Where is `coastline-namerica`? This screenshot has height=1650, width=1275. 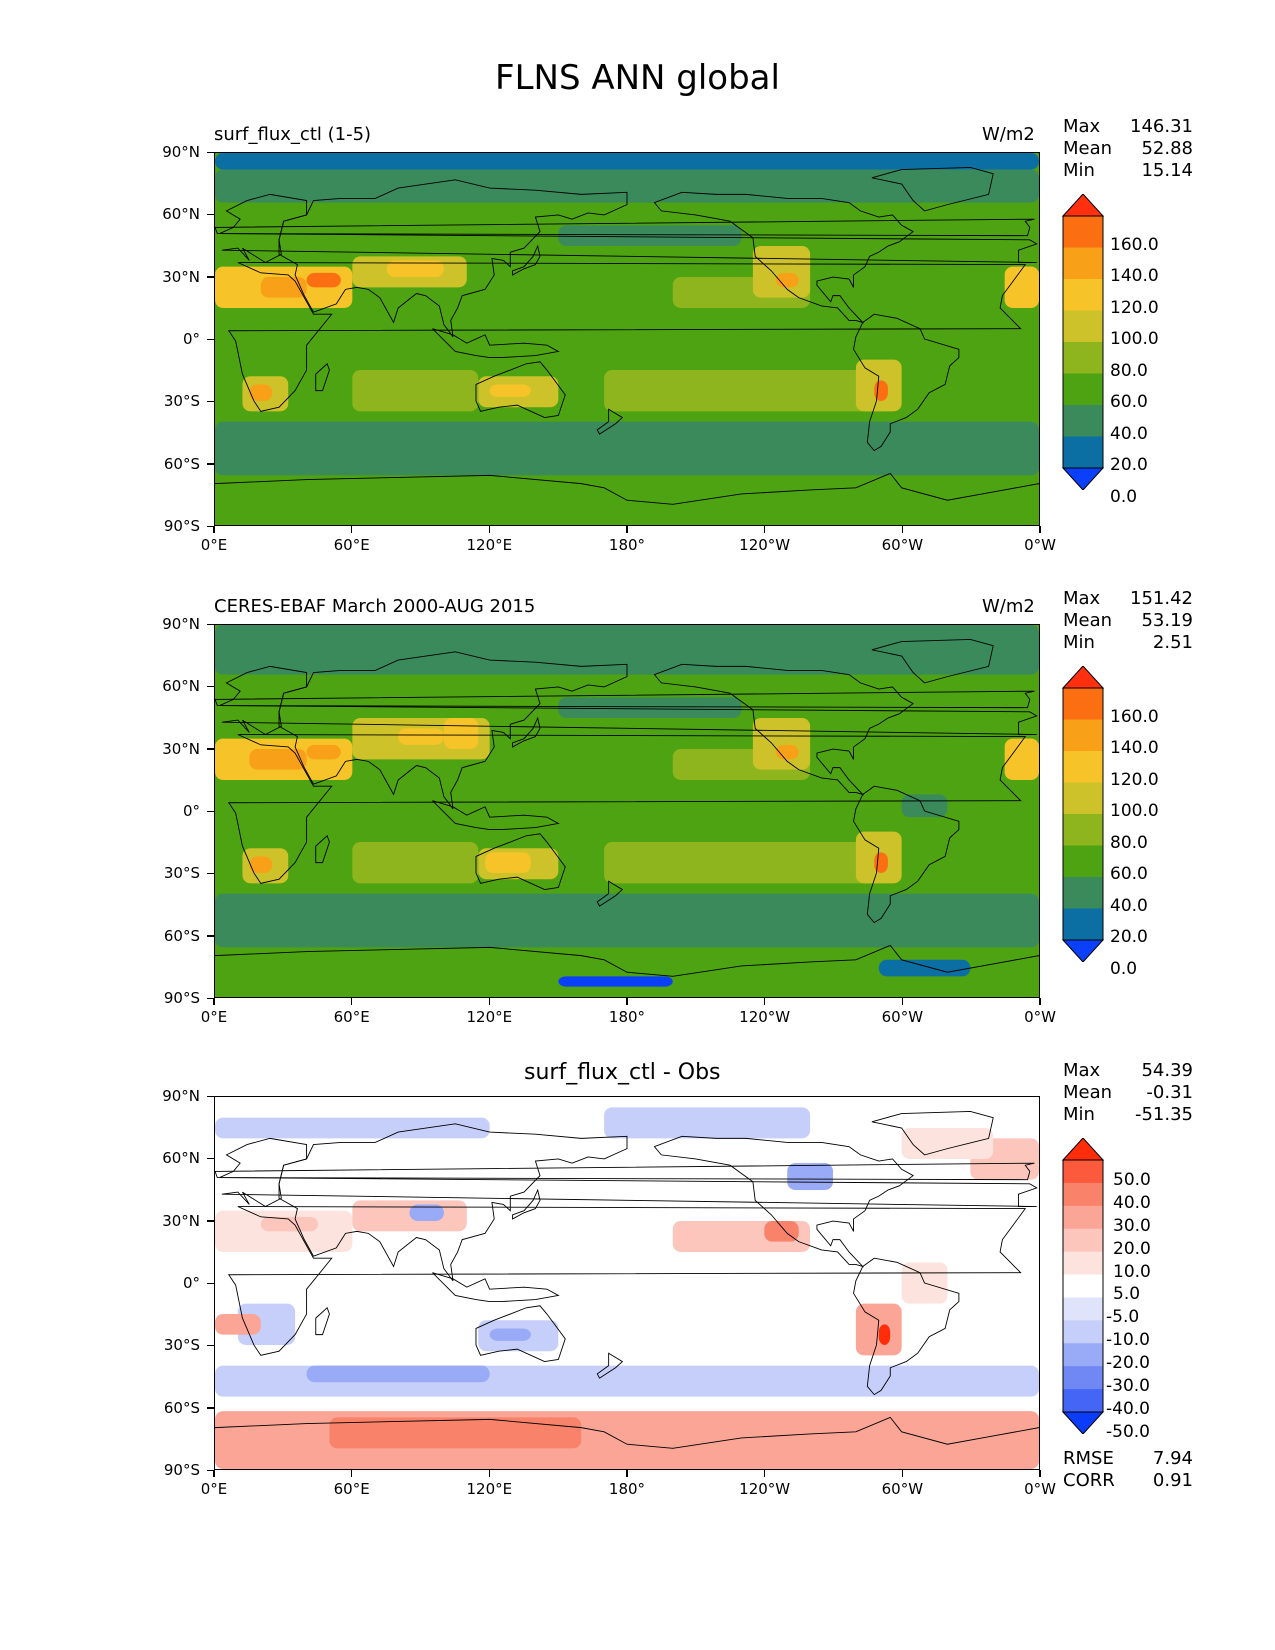
coastline-namerica is located at coordinates (783, 729).